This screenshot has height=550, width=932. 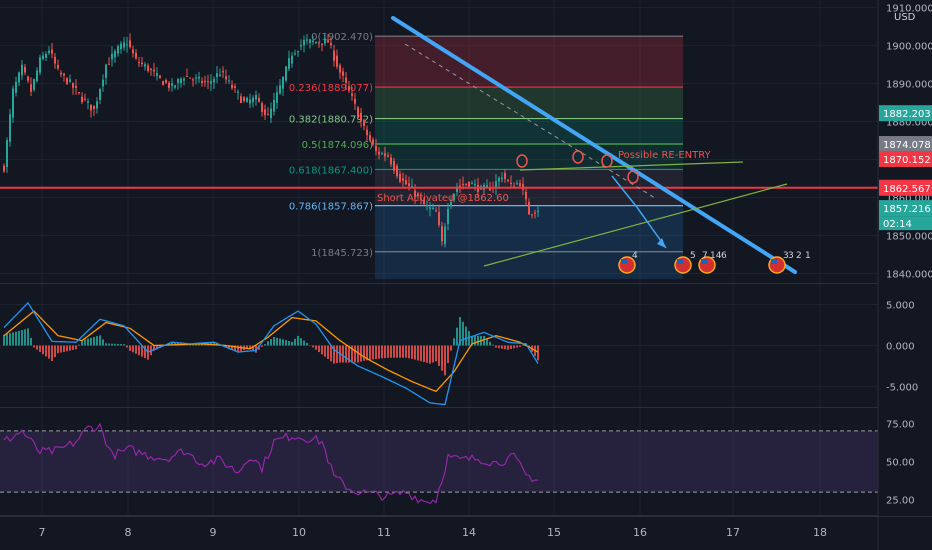 What do you see at coordinates (716, 256) in the screenshot?
I see `event-count-3: 14` at bounding box center [716, 256].